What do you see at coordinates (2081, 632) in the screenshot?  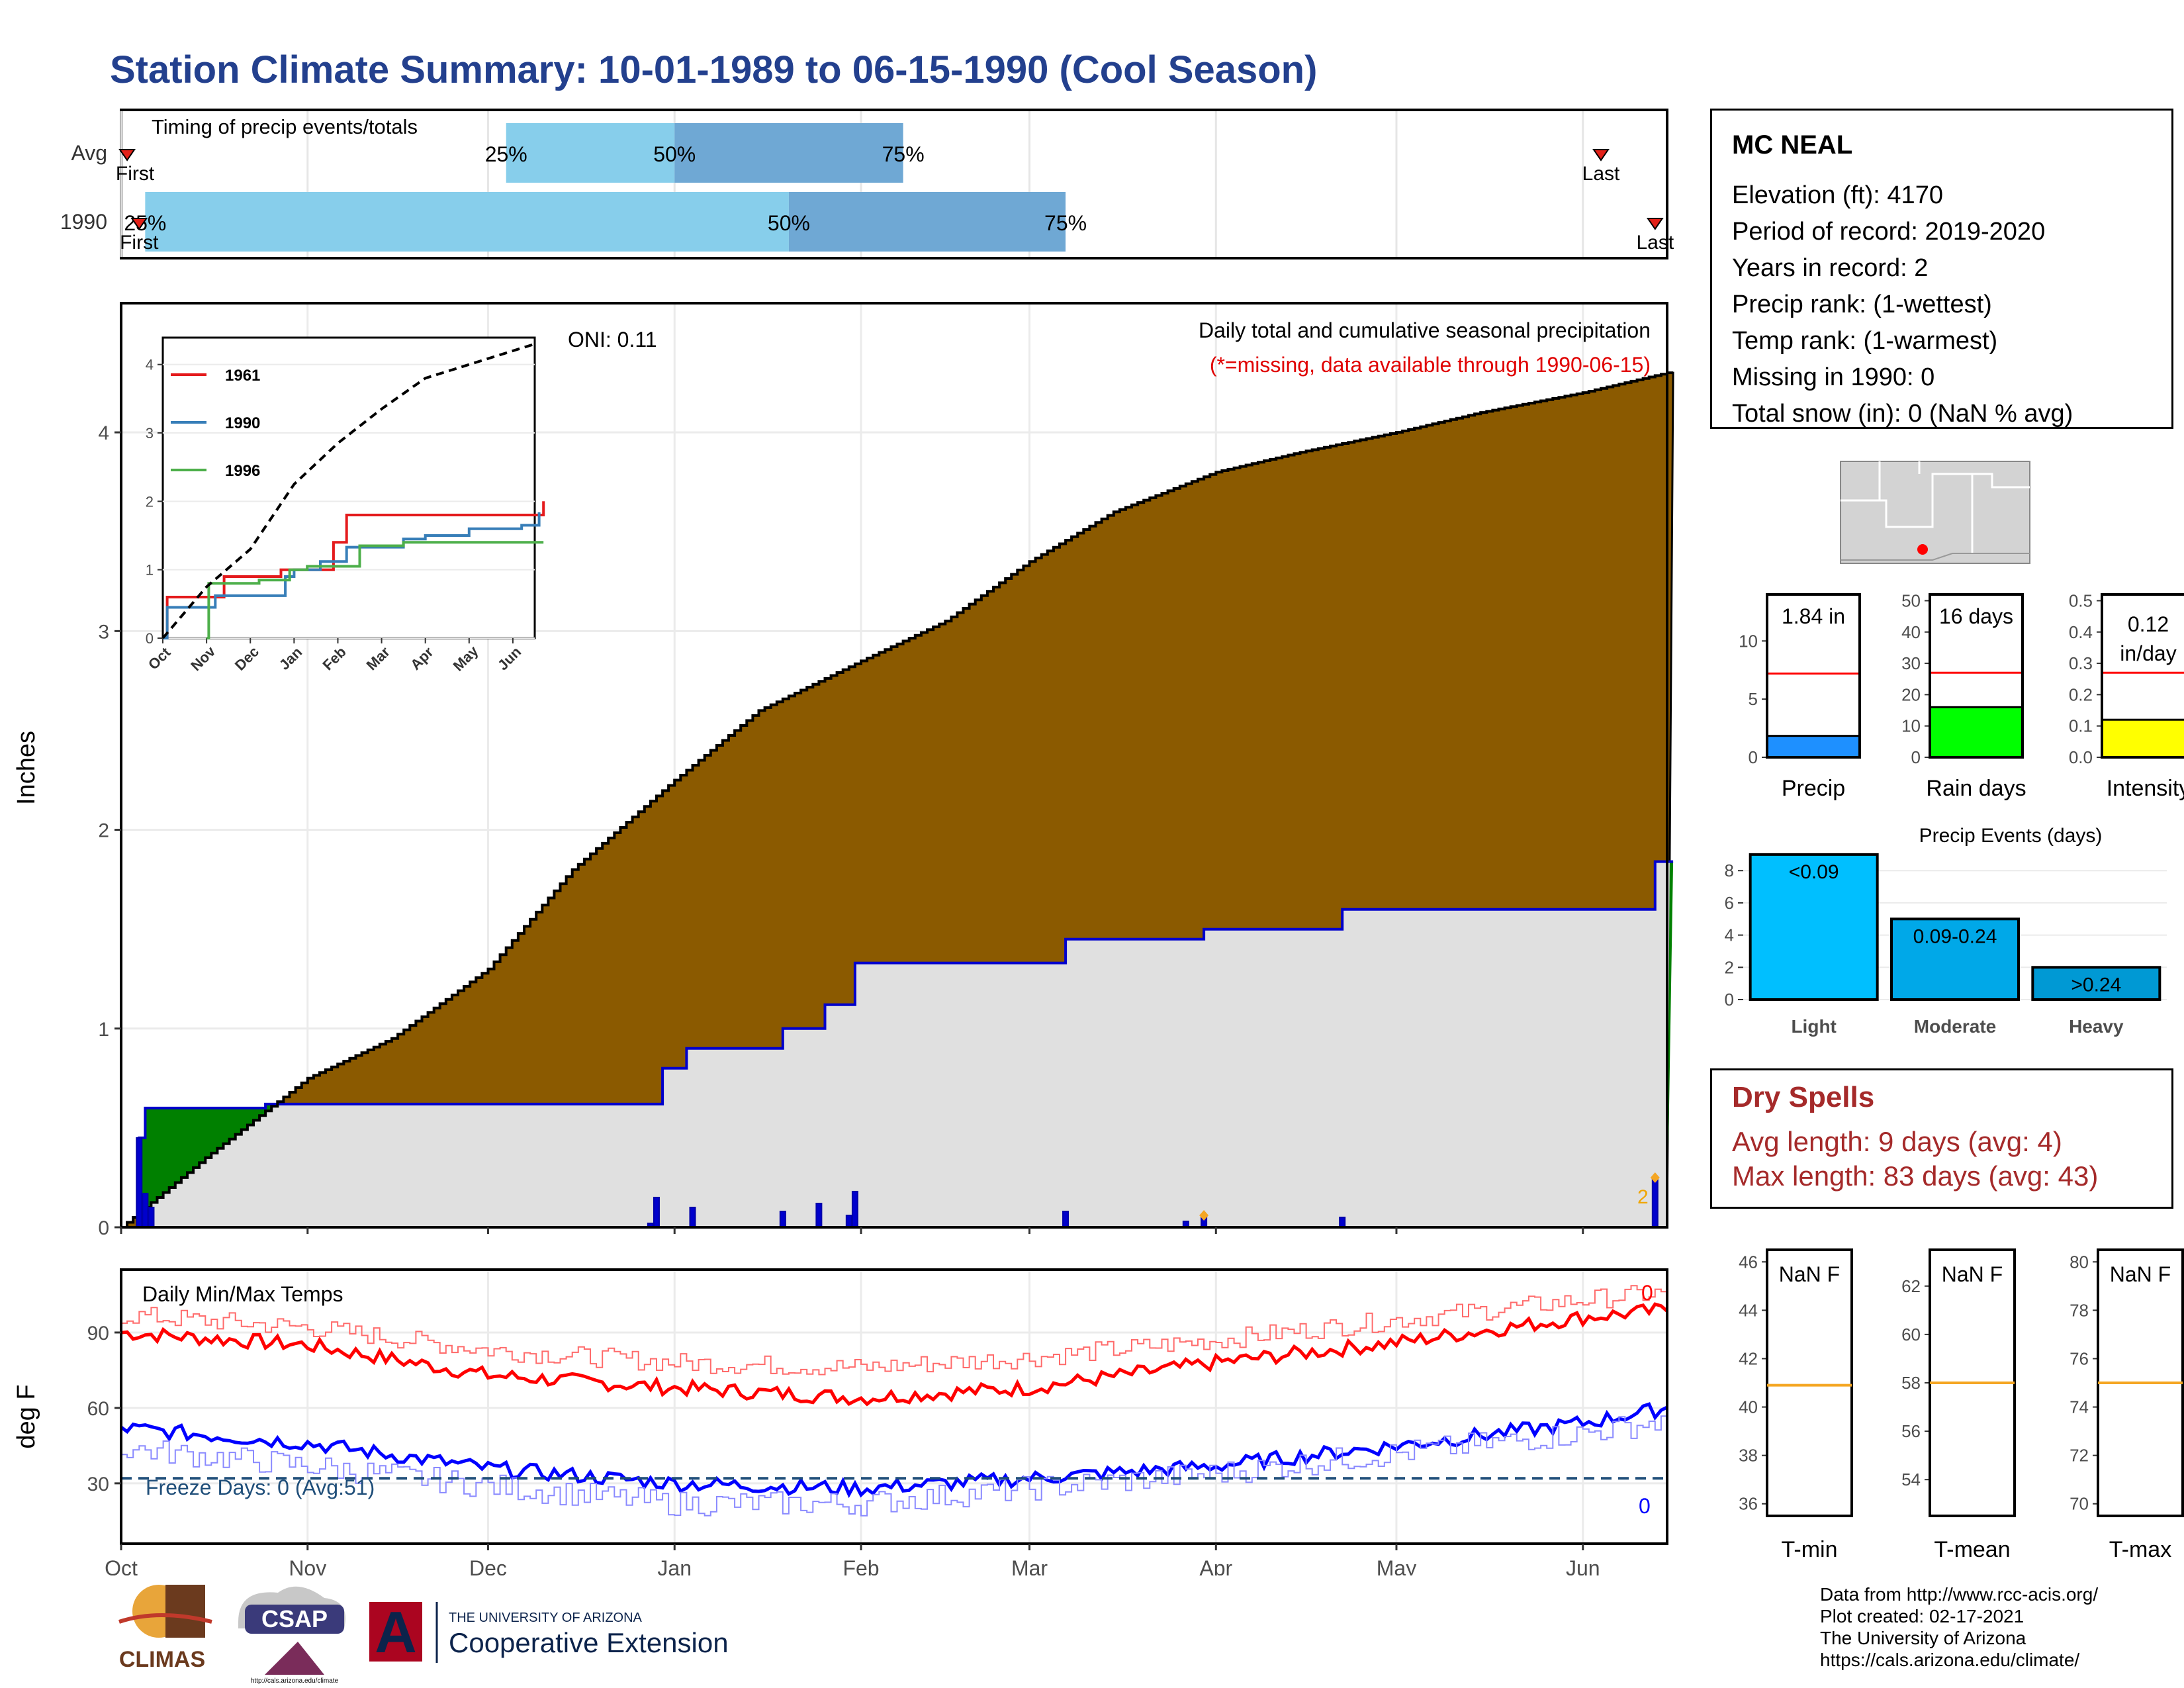 I see `summary-ytick-label: 0.4` at bounding box center [2081, 632].